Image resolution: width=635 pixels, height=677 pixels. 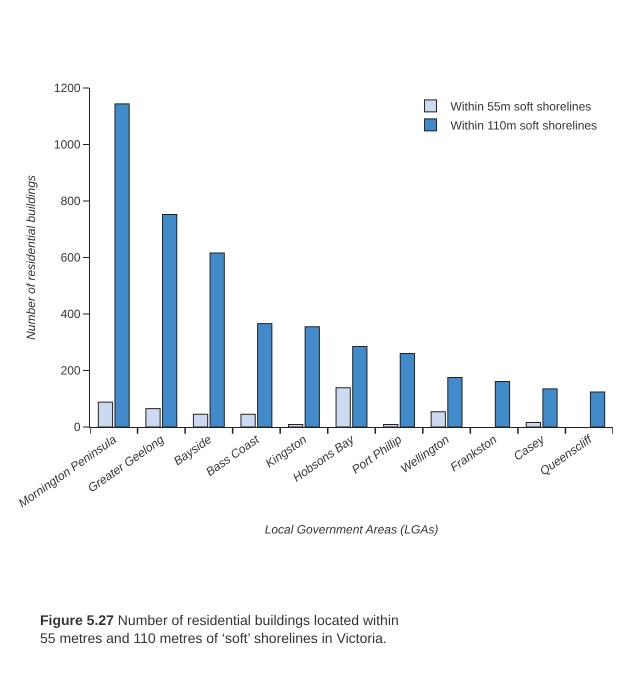 I want to click on y-tick-label: 1200, so click(x=67, y=88).